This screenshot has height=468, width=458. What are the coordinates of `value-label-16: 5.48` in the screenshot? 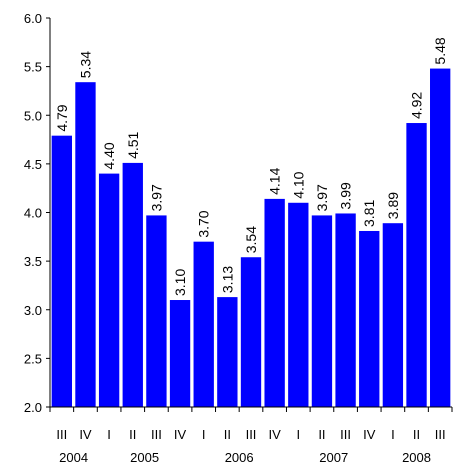 It's located at (440, 50).